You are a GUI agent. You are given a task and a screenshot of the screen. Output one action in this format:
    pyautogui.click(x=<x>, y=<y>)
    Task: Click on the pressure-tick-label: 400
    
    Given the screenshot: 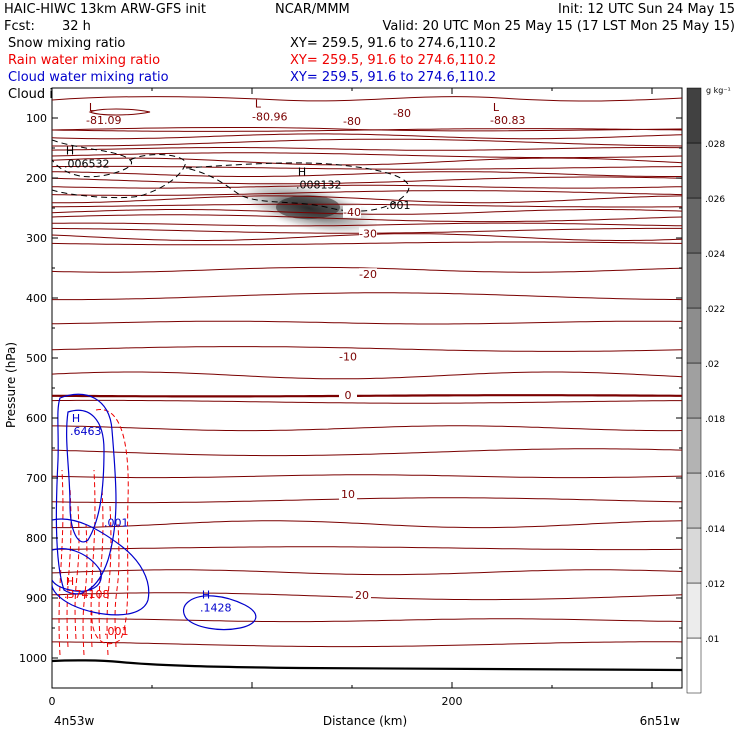 What is the action you would take?
    pyautogui.click(x=36, y=298)
    